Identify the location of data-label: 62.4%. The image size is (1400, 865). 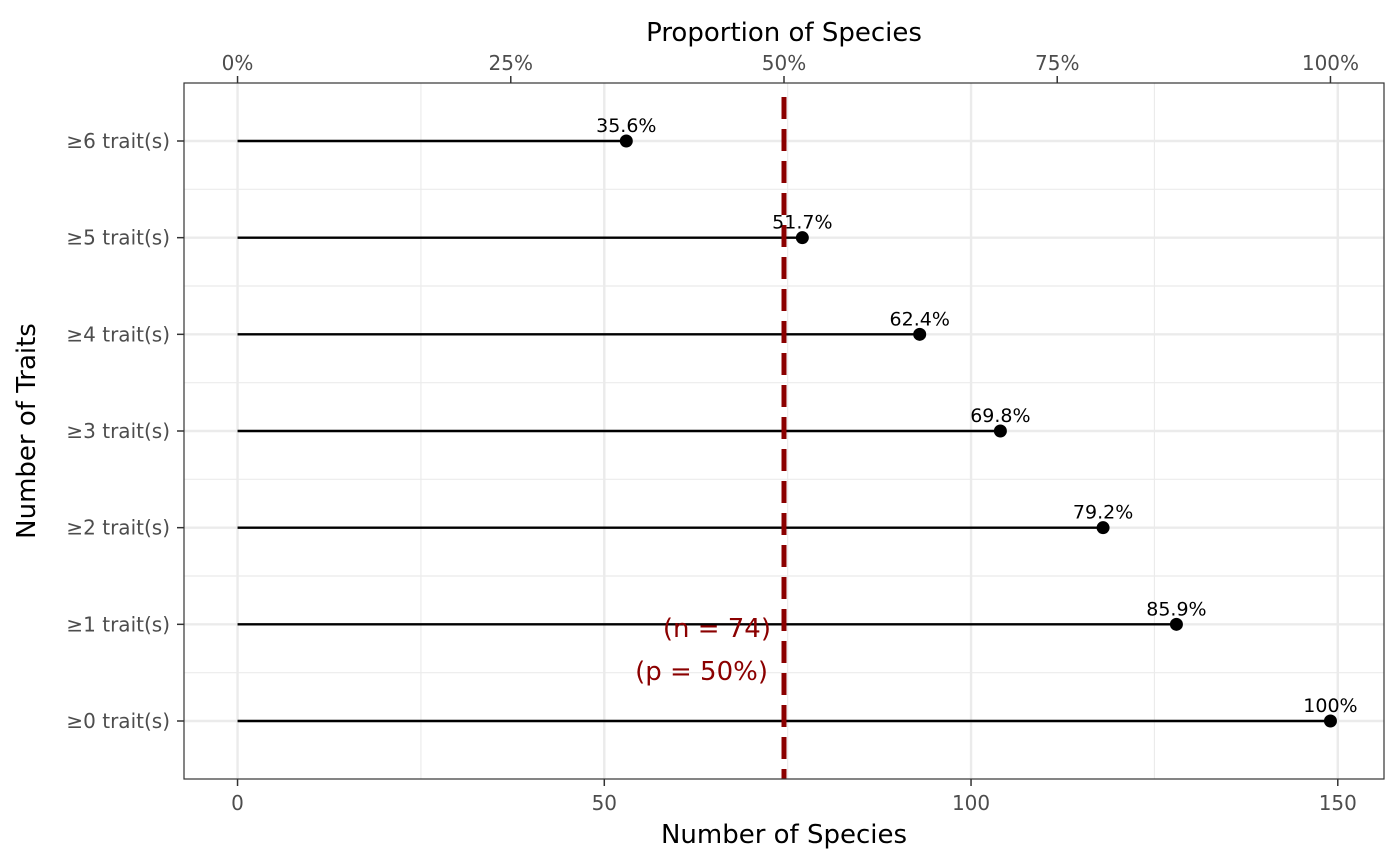
(920, 319).